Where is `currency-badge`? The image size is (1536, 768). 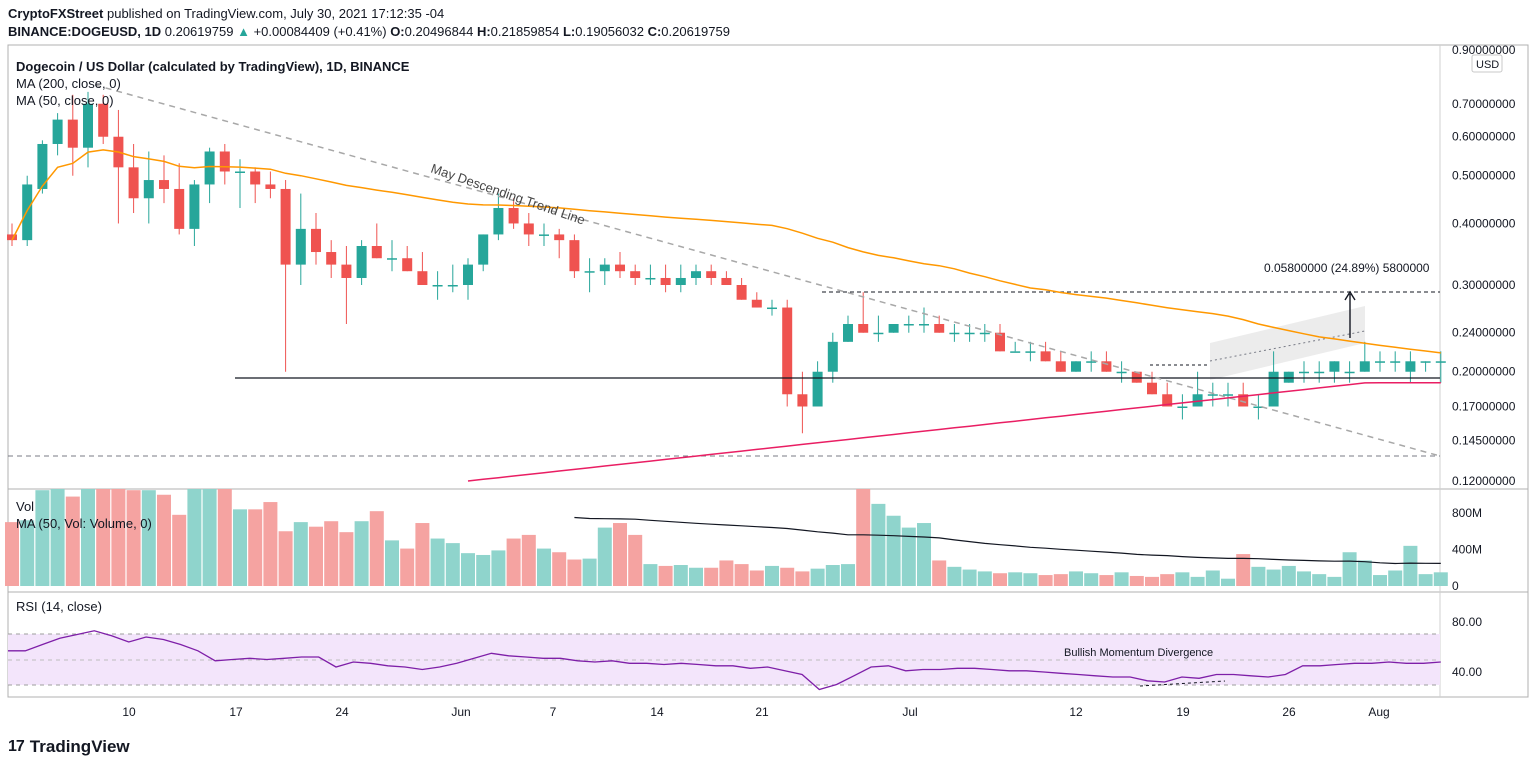 currency-badge is located at coordinates (1487, 63).